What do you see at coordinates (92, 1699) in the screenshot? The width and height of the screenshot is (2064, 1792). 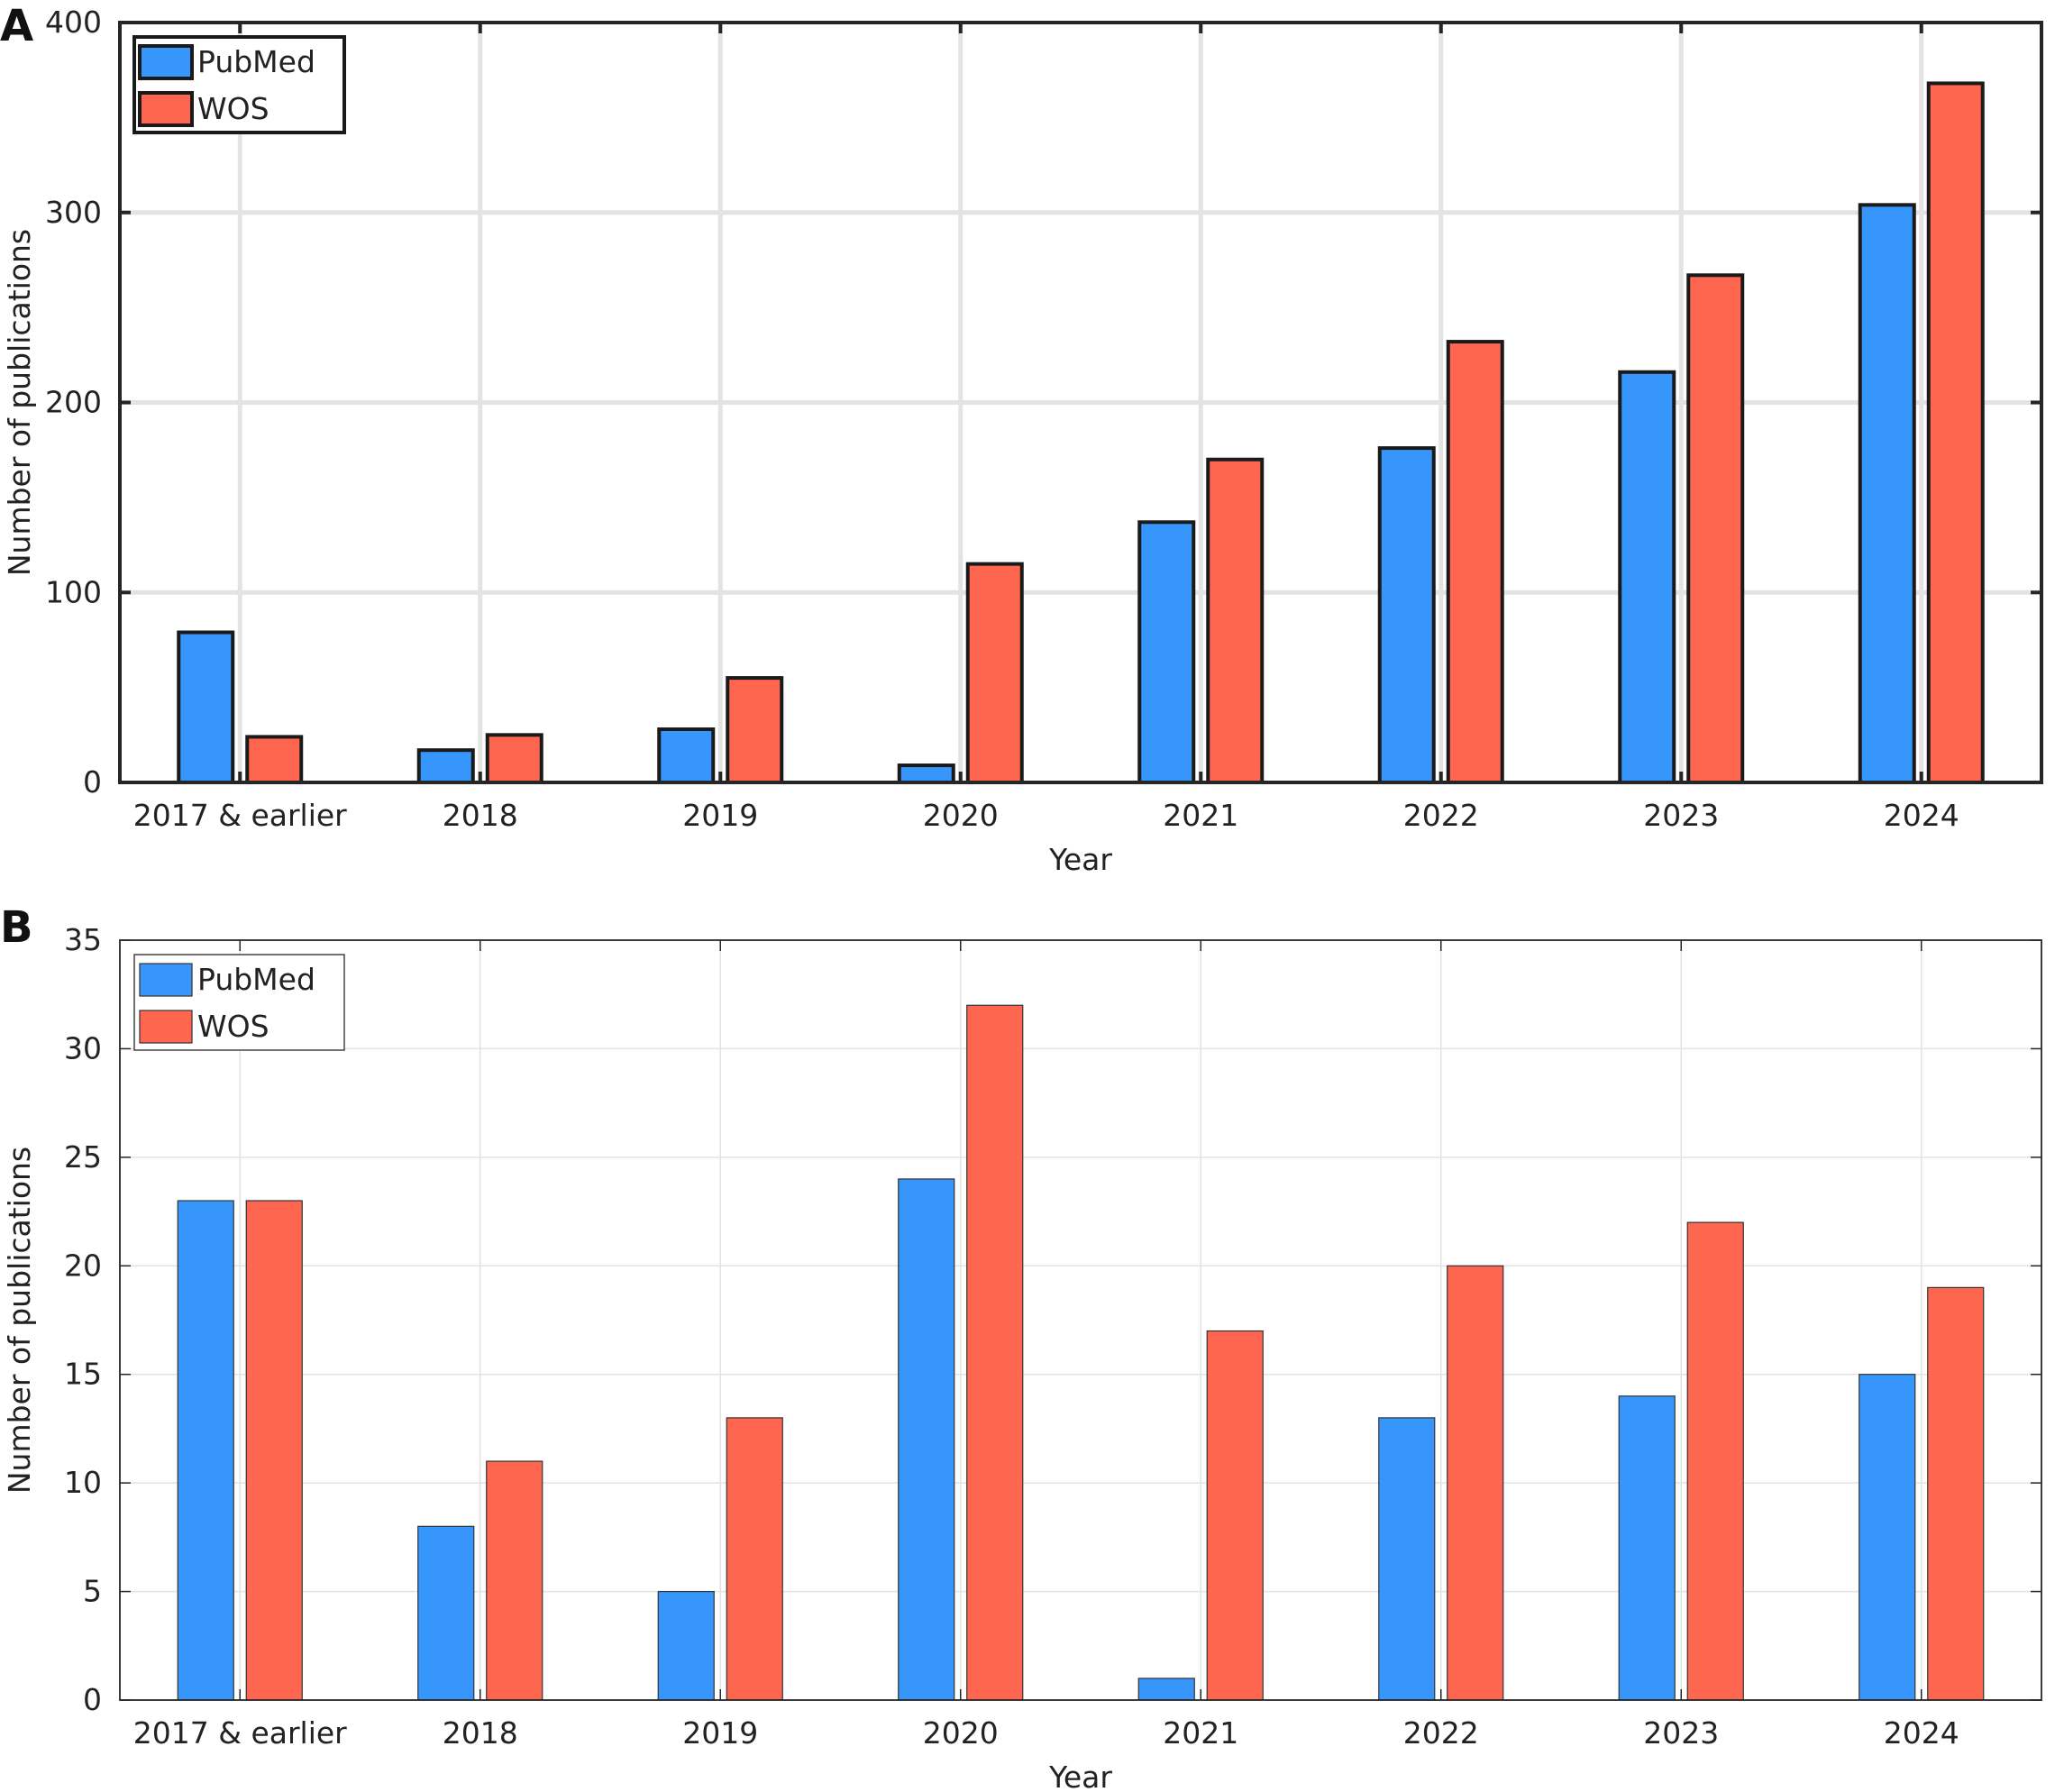 I see `panel-b-y-tick-label: 0` at bounding box center [92, 1699].